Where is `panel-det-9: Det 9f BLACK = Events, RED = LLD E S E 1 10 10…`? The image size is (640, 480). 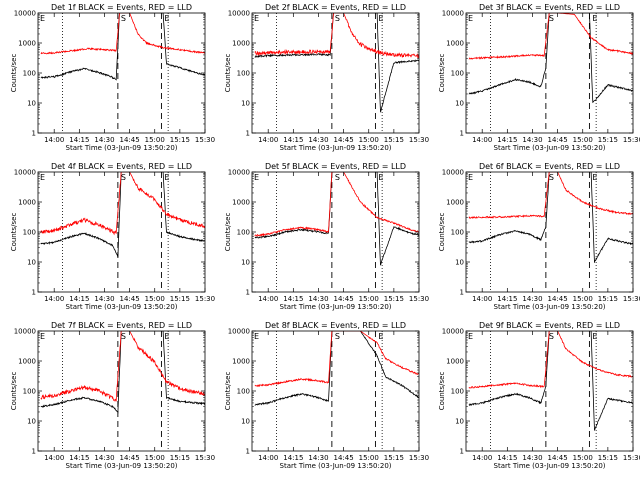 panel-det-9: Det 9f BLACK = Events, RED = LLD E S E 1 10 10… is located at coordinates (539, 395).